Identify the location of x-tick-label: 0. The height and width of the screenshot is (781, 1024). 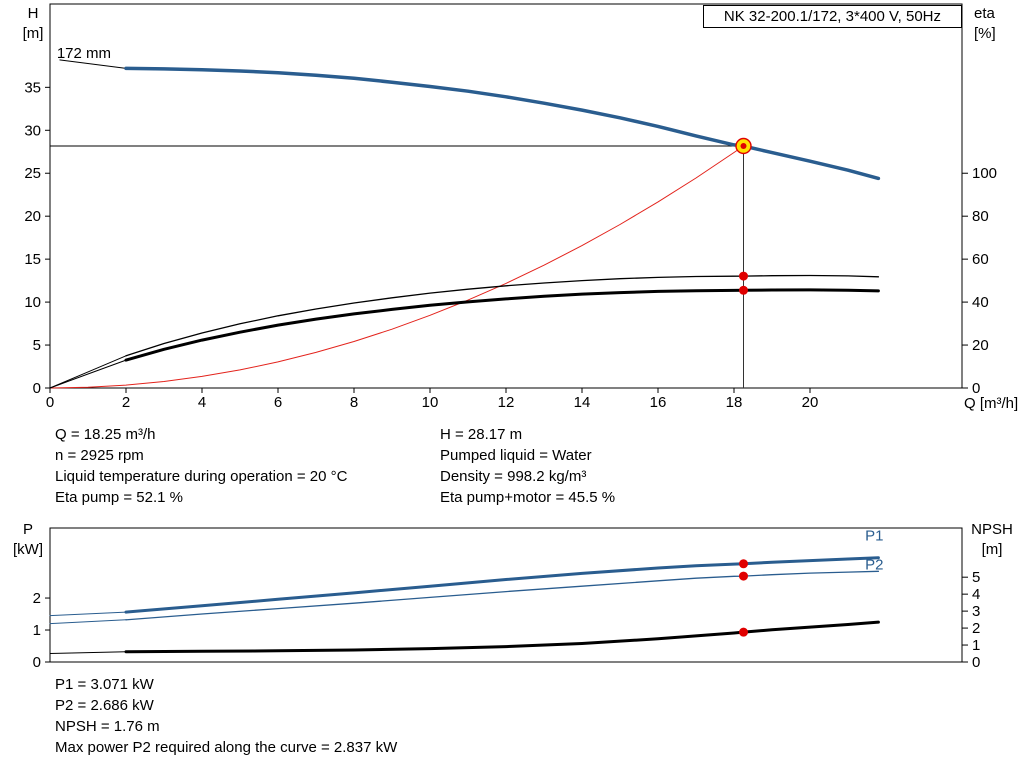
(50, 402).